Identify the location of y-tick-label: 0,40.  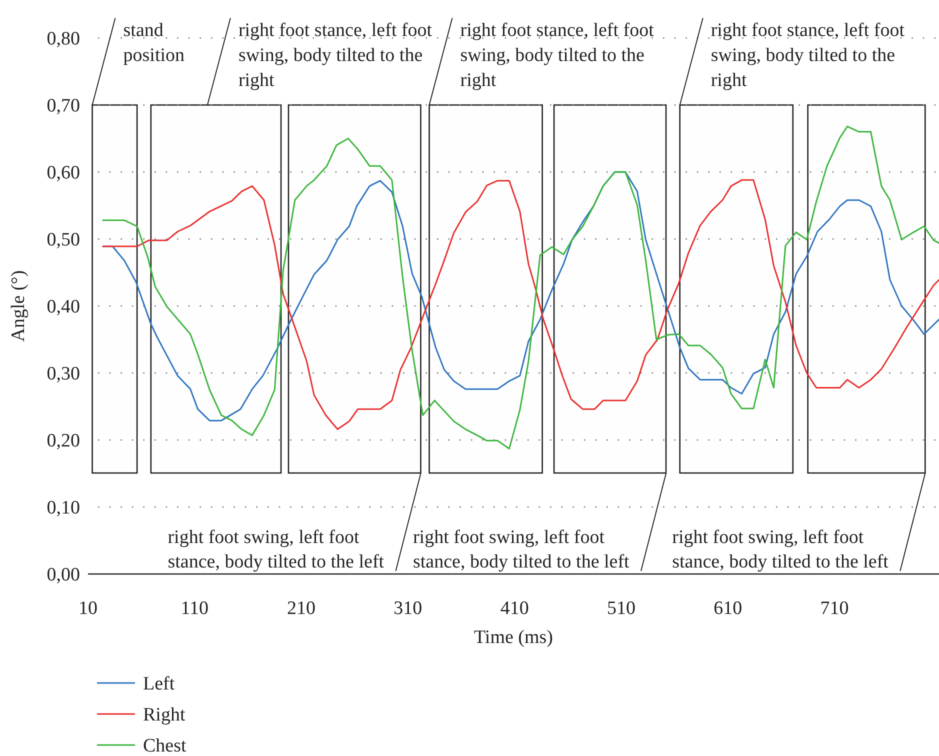
(63, 307).